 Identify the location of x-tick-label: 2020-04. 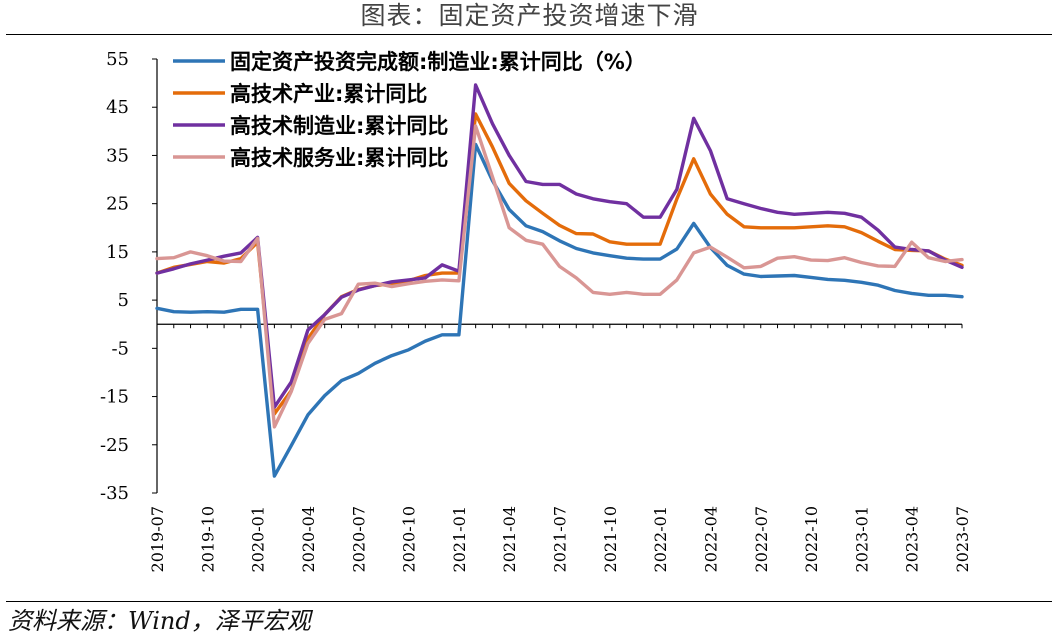
(308, 539).